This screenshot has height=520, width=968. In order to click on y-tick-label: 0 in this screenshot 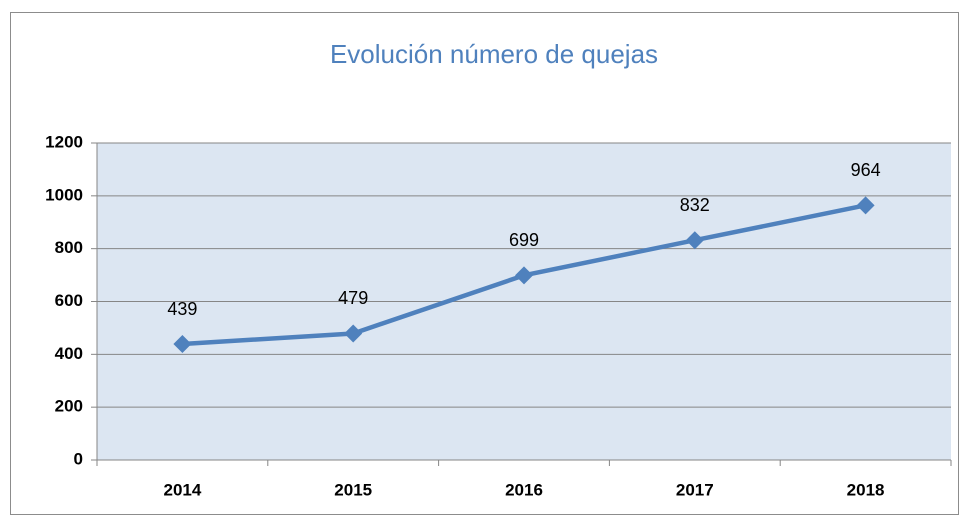, I will do `click(78, 458)`.